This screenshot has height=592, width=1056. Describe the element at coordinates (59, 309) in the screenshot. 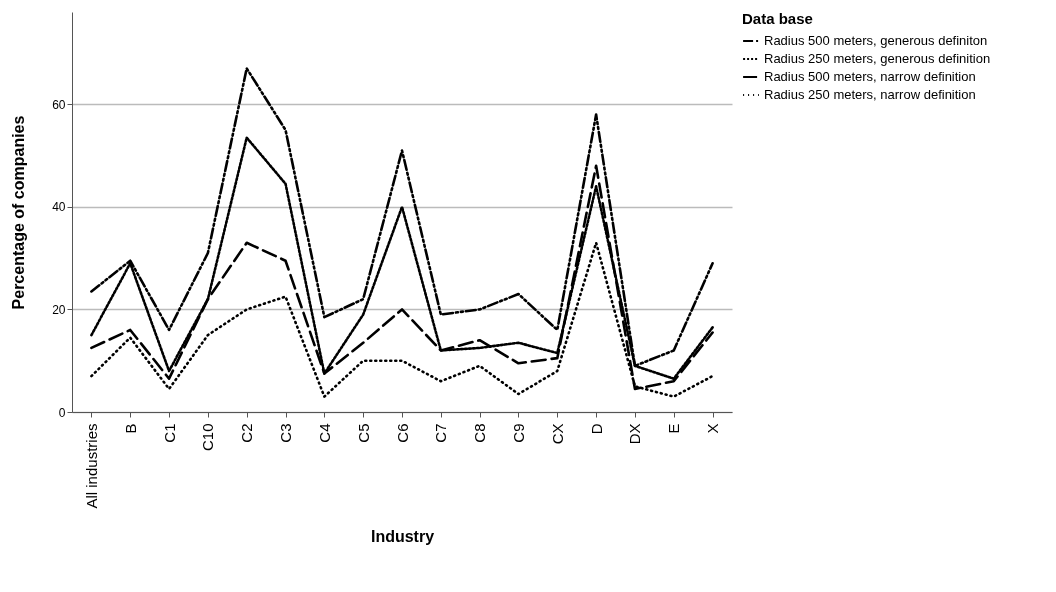

I see `y-tick-label: 20` at that location.